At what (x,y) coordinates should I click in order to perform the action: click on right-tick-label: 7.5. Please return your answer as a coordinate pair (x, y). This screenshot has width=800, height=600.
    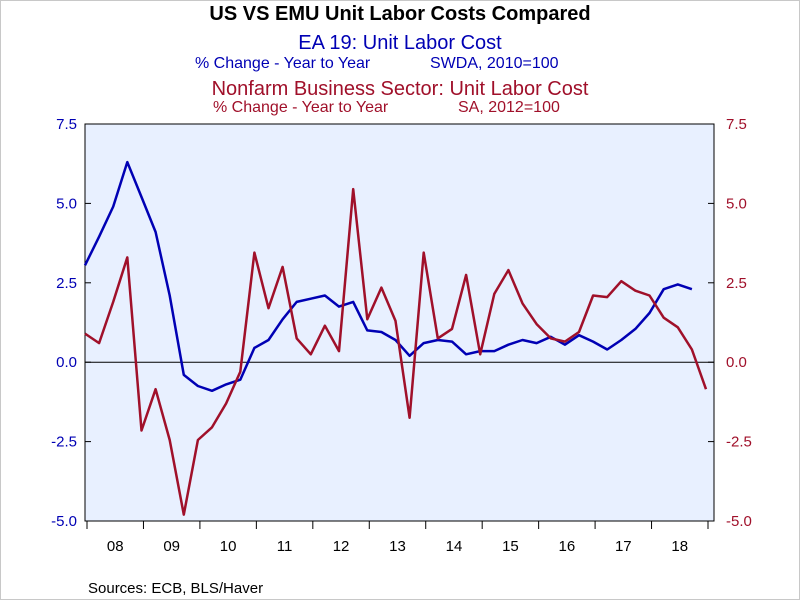
    Looking at the image, I should click on (736, 124).